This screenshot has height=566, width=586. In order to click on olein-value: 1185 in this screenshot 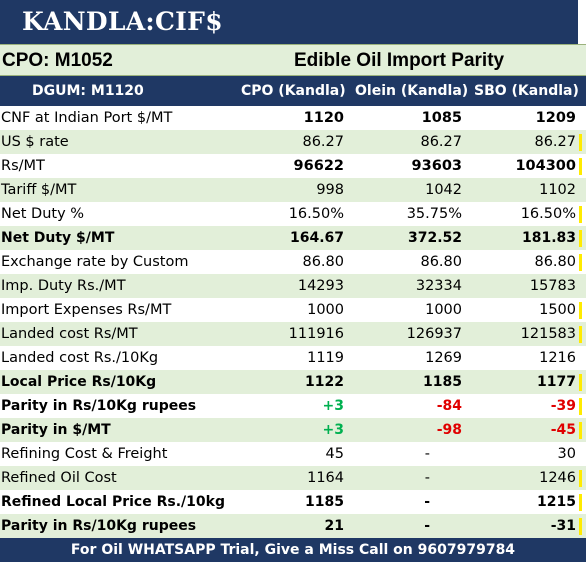, I will do `click(442, 382)`.